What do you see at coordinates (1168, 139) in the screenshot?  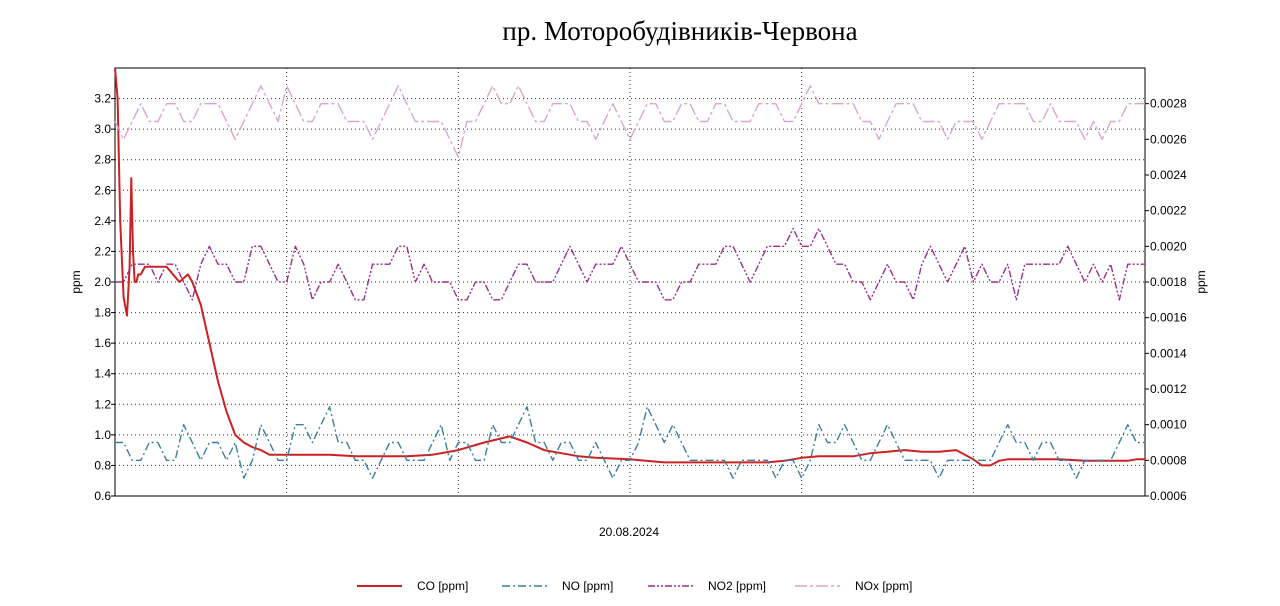 I see `right-tick-label: 0.0026` at bounding box center [1168, 139].